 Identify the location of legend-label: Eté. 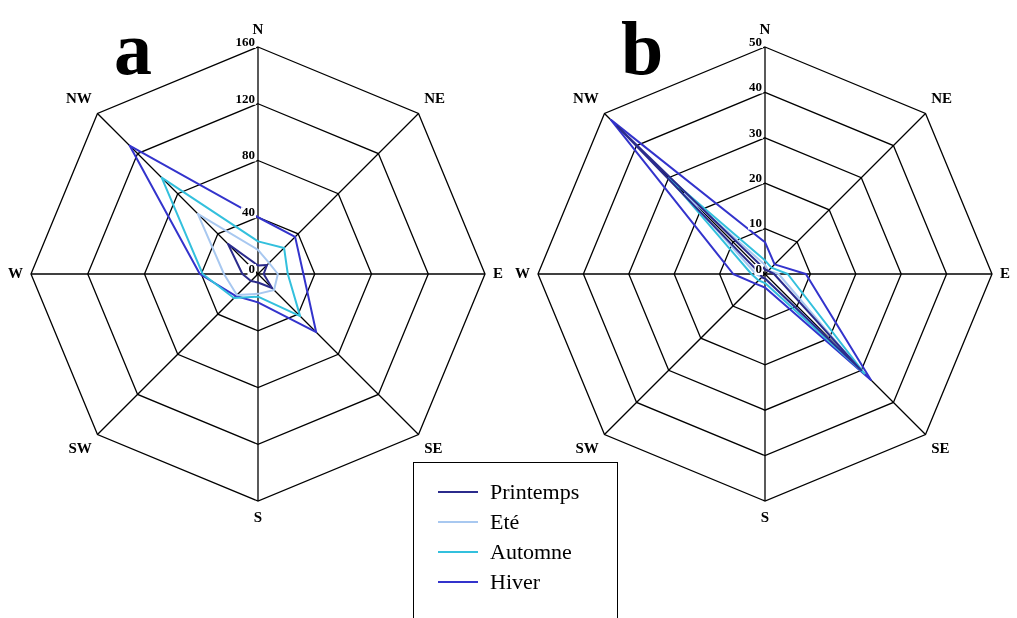
(505, 522).